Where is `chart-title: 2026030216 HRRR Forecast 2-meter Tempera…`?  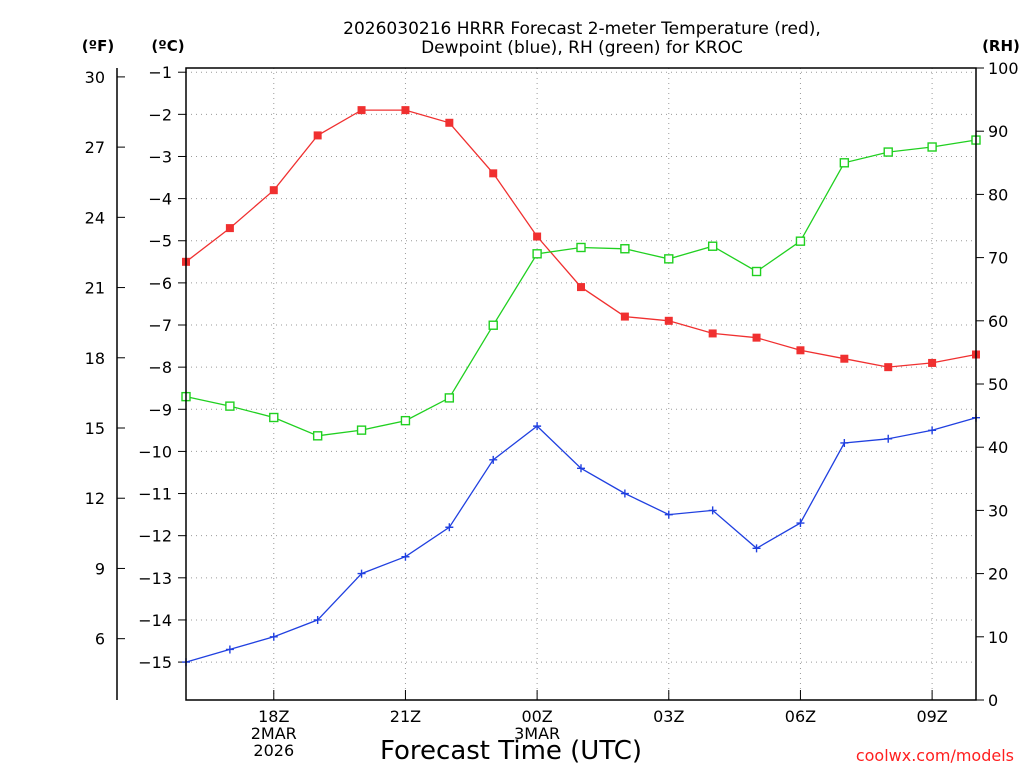
chart-title: 2026030216 HRRR Forecast 2-meter Tempera… is located at coordinates (582, 38).